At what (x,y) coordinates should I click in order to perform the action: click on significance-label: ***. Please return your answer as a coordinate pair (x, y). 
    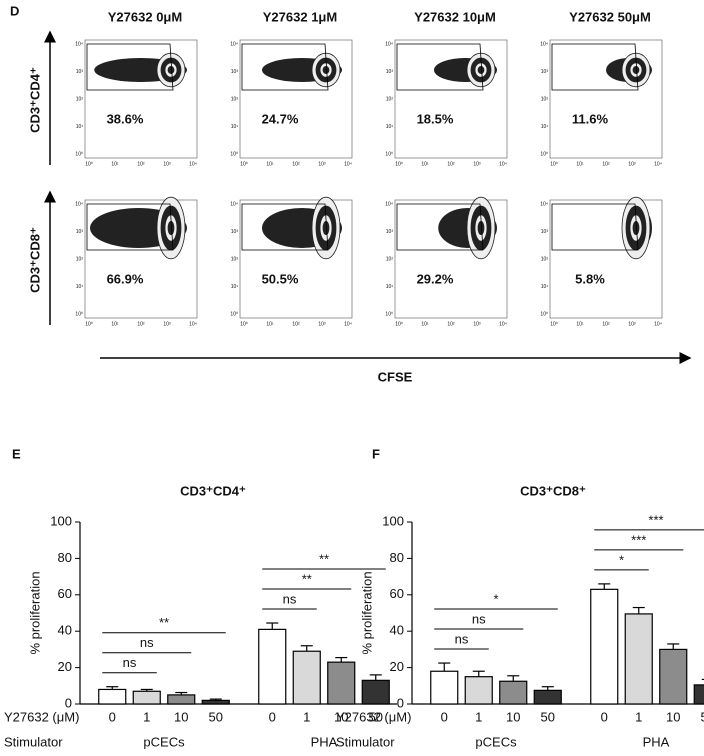
    Looking at the image, I should click on (638, 539).